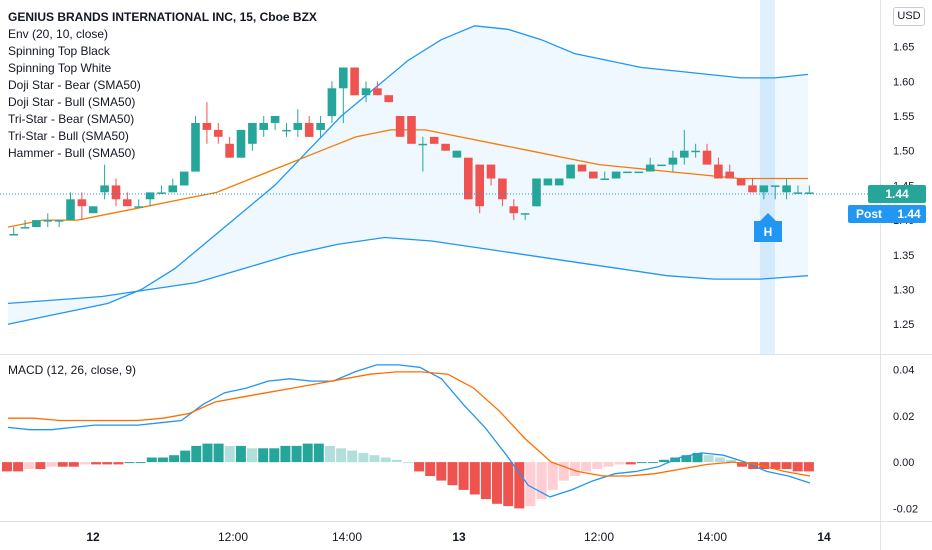 This screenshot has width=932, height=550. Describe the element at coordinates (58, 34) in the screenshot. I see `legend-envelope: Env (20, 10, close)` at that location.